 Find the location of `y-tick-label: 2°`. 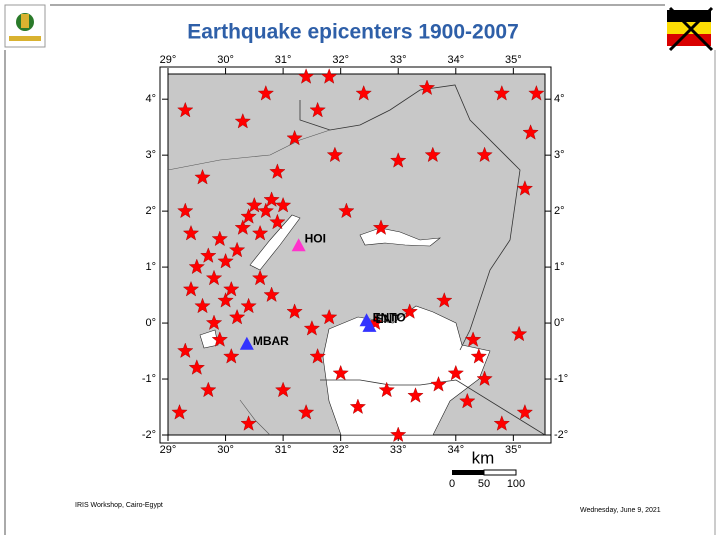

y-tick-label: 2° is located at coordinates (559, 211).